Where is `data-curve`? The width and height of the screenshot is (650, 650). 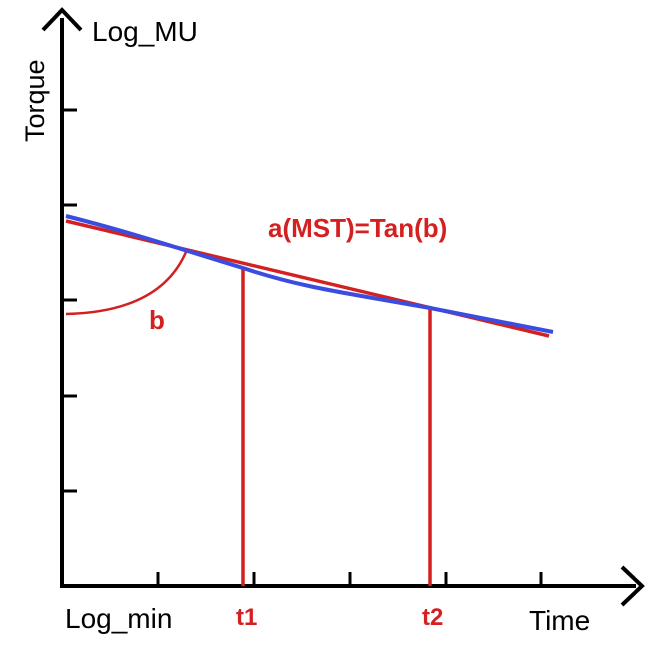
data-curve is located at coordinates (309, 274).